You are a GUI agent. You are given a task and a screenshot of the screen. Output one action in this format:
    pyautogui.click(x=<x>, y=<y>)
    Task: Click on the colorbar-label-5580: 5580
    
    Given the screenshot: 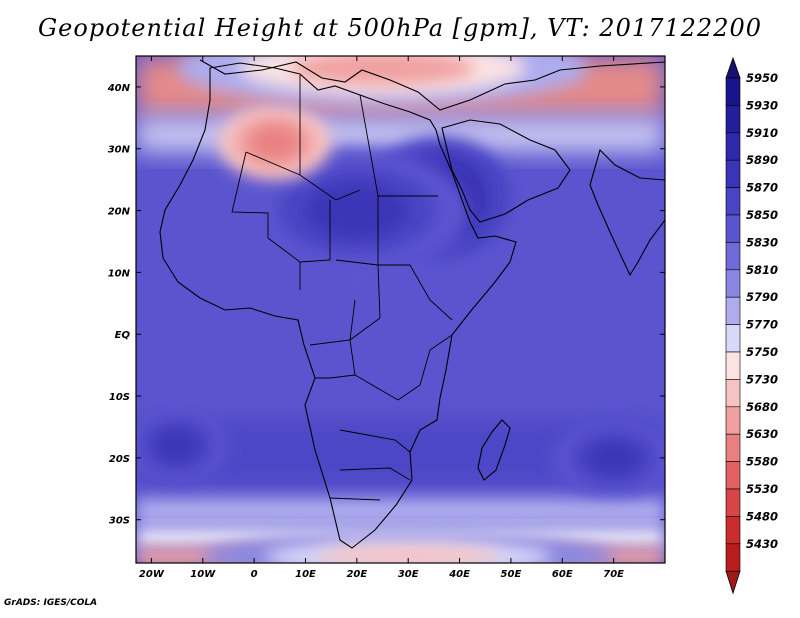 What is the action you would take?
    pyautogui.click(x=762, y=462)
    